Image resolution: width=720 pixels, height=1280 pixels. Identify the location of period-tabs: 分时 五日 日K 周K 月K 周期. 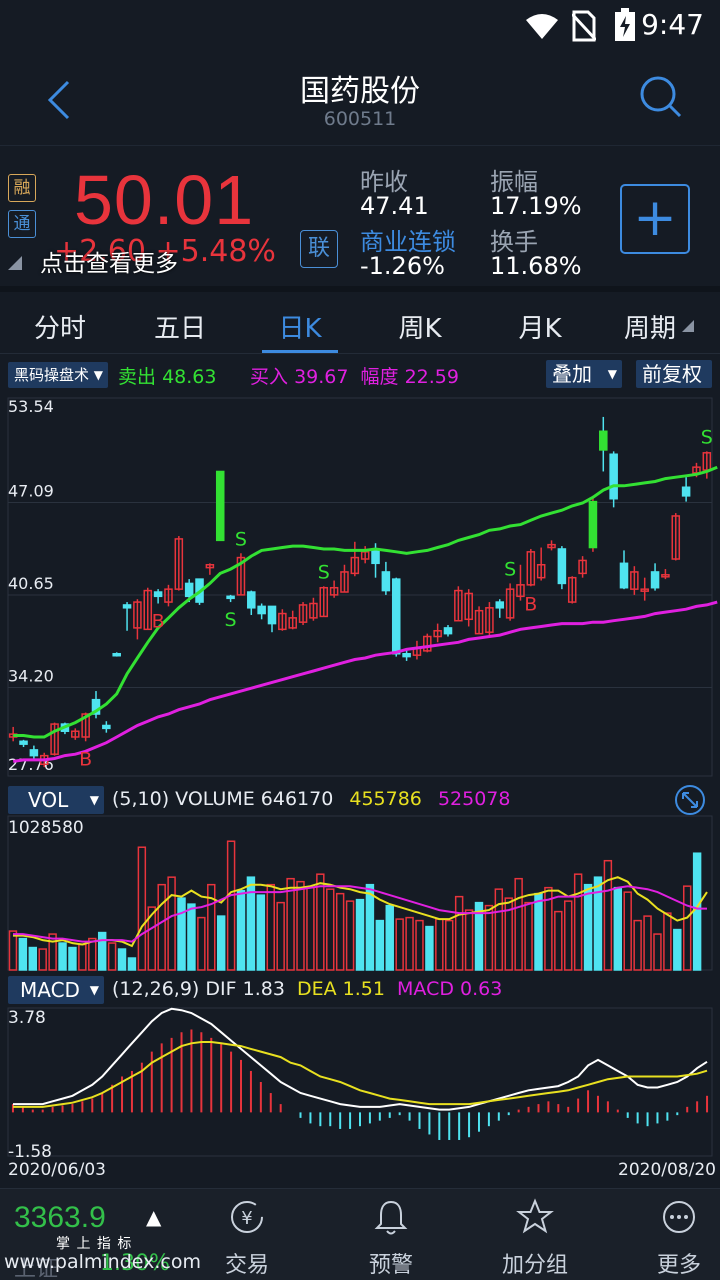
(360, 326).